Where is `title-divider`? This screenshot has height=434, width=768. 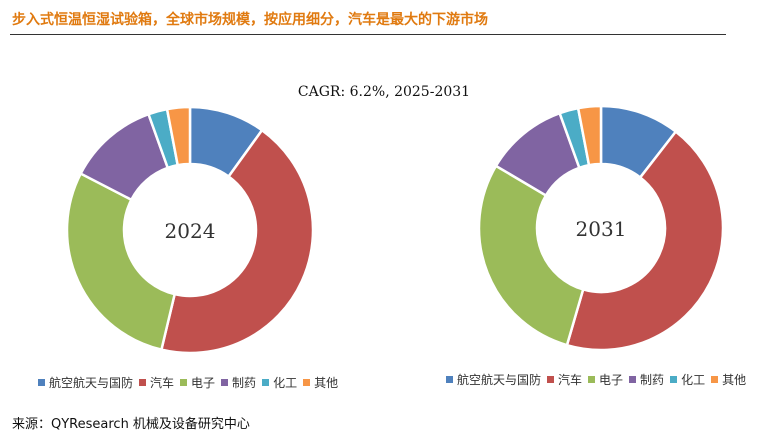 title-divider is located at coordinates (368, 34).